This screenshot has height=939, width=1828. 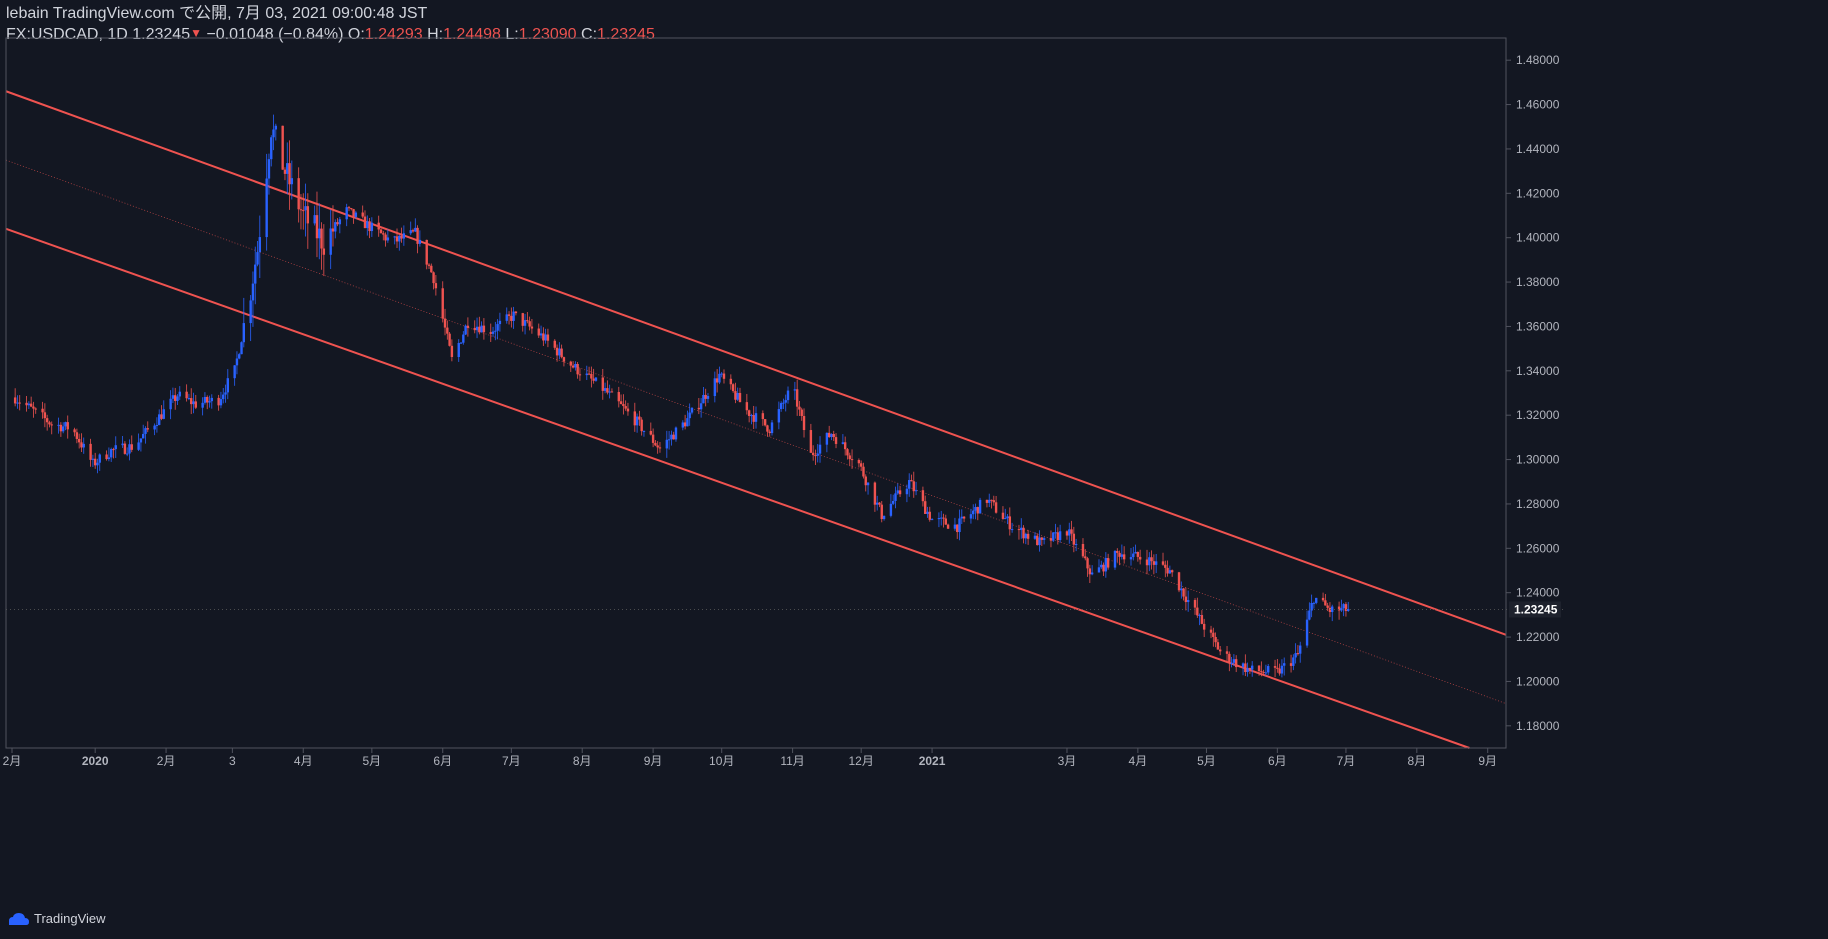 I want to click on x-tick-label: 11月, so click(x=792, y=761).